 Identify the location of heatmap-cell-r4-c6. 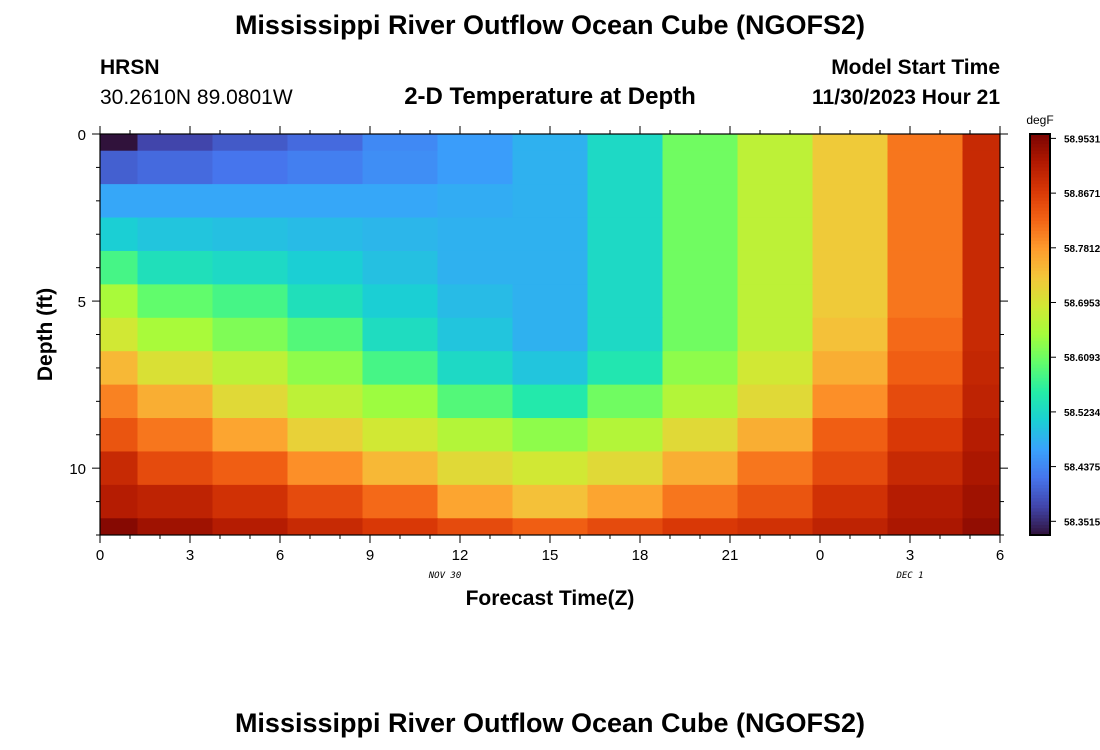
(550, 267).